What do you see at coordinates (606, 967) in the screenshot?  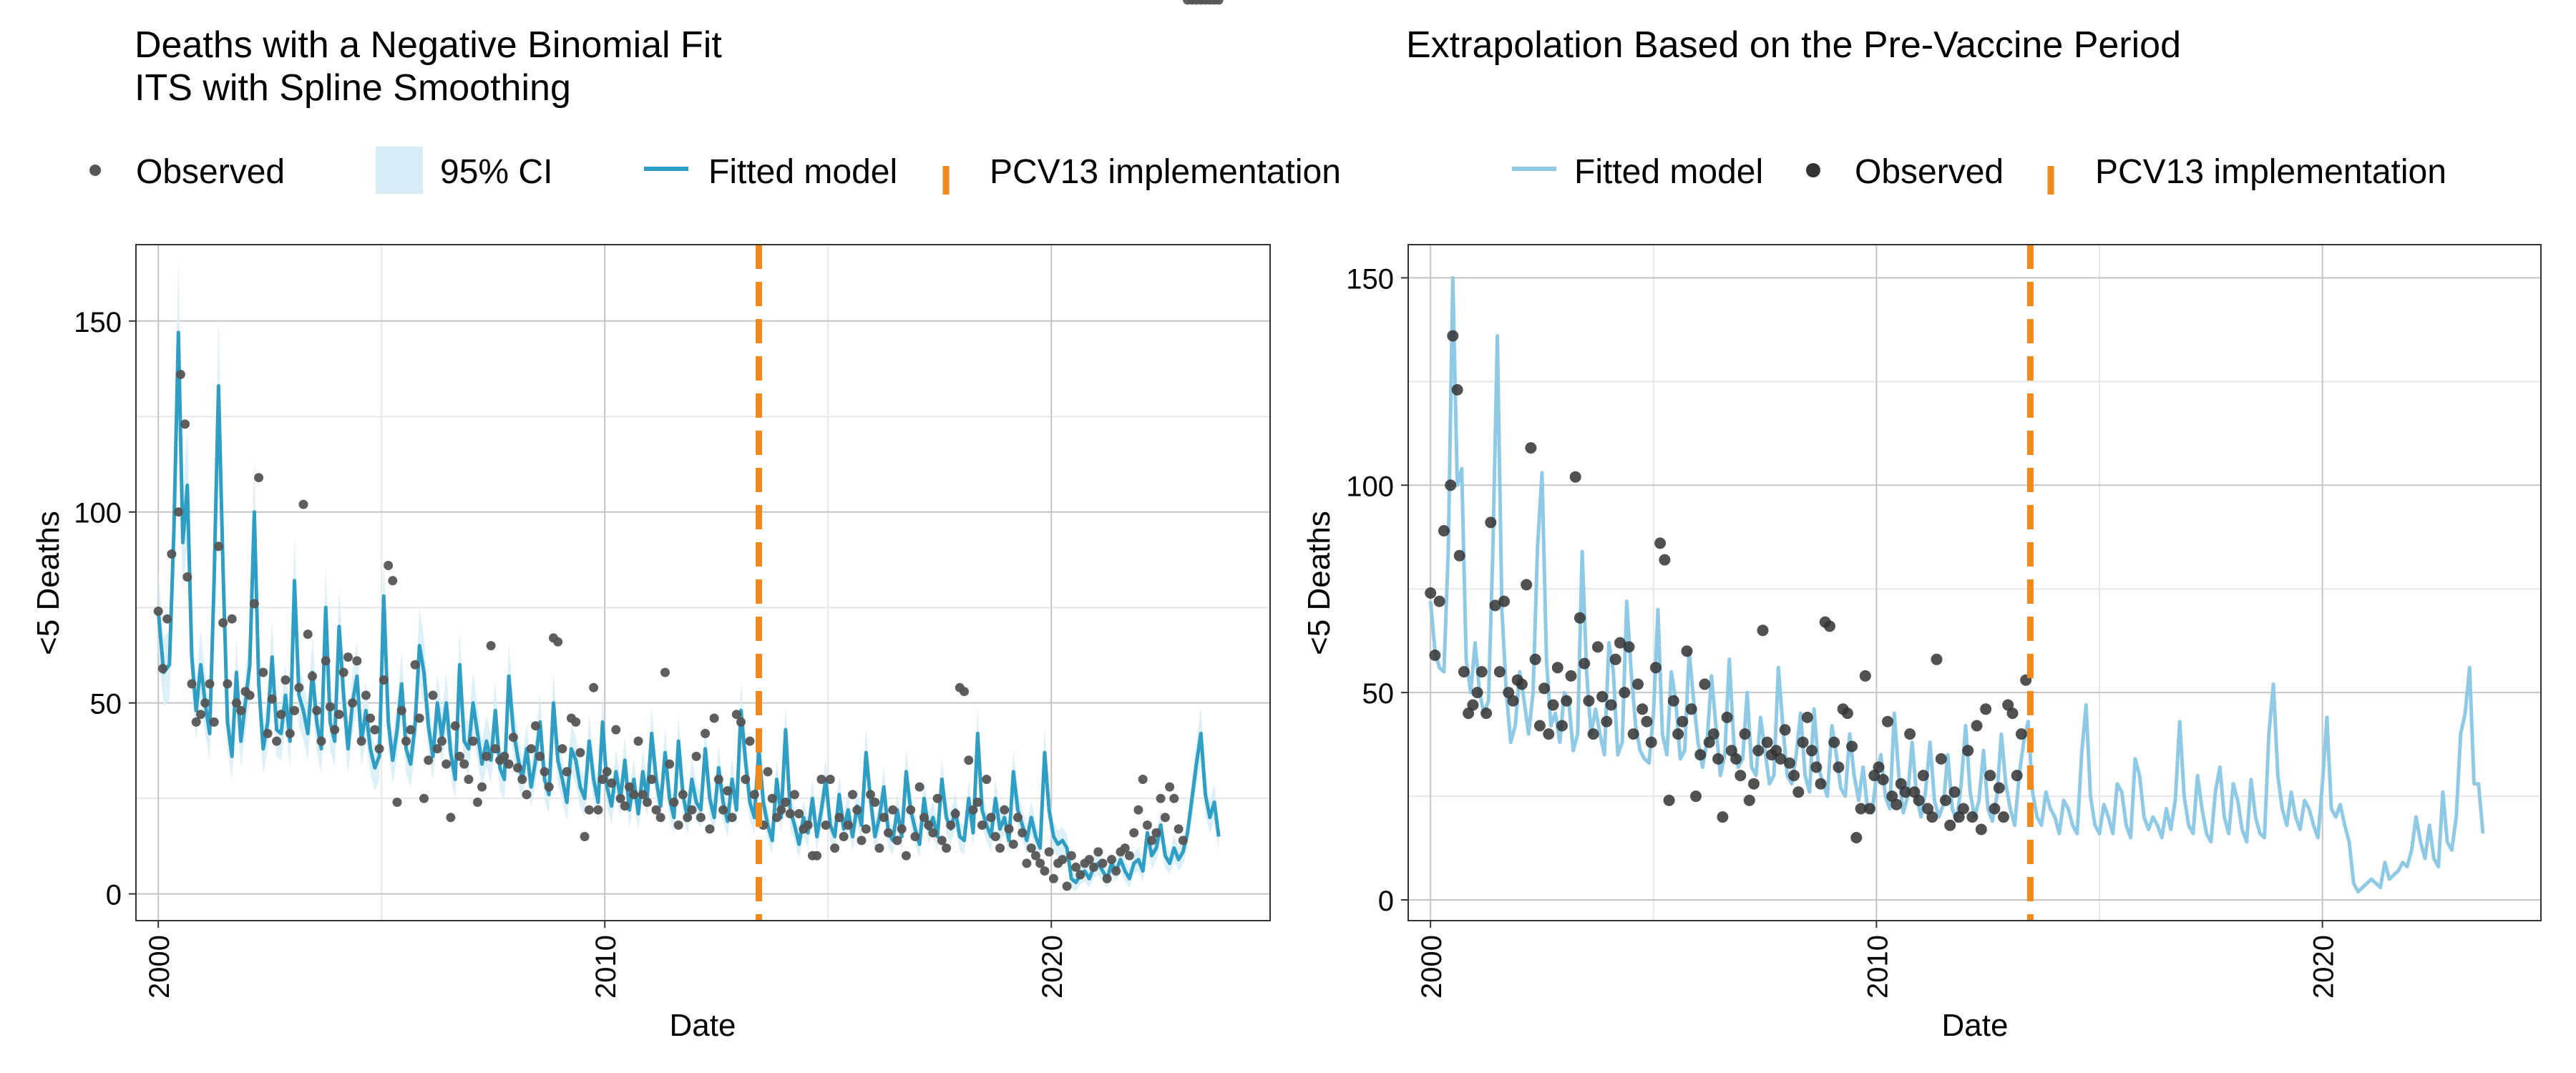 I see `x-tick-label: 2010` at bounding box center [606, 967].